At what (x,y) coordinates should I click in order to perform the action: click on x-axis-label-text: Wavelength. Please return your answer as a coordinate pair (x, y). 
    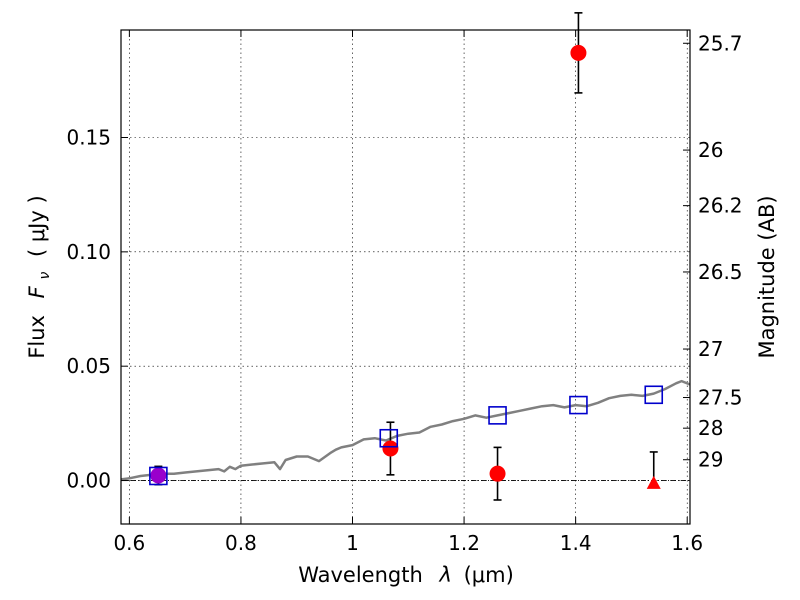
    Looking at the image, I should click on (360, 575).